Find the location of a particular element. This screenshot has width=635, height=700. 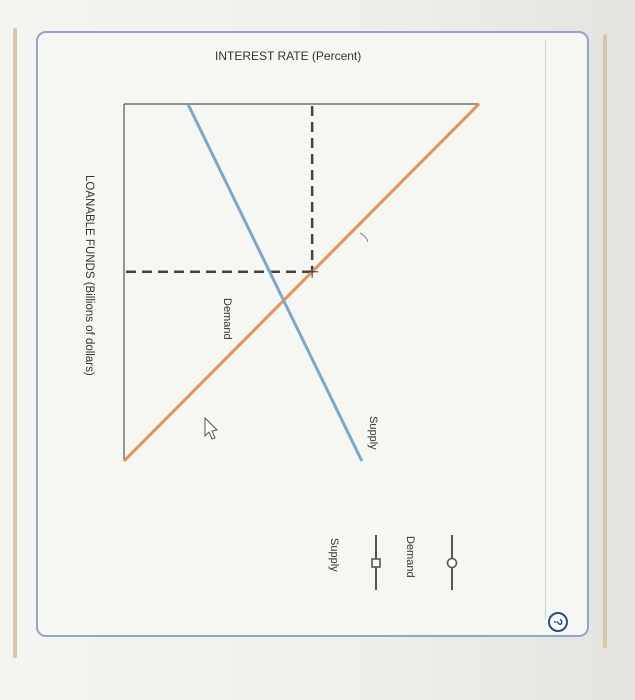

legend-supply-label: Supply is located at coordinates (334, 555).